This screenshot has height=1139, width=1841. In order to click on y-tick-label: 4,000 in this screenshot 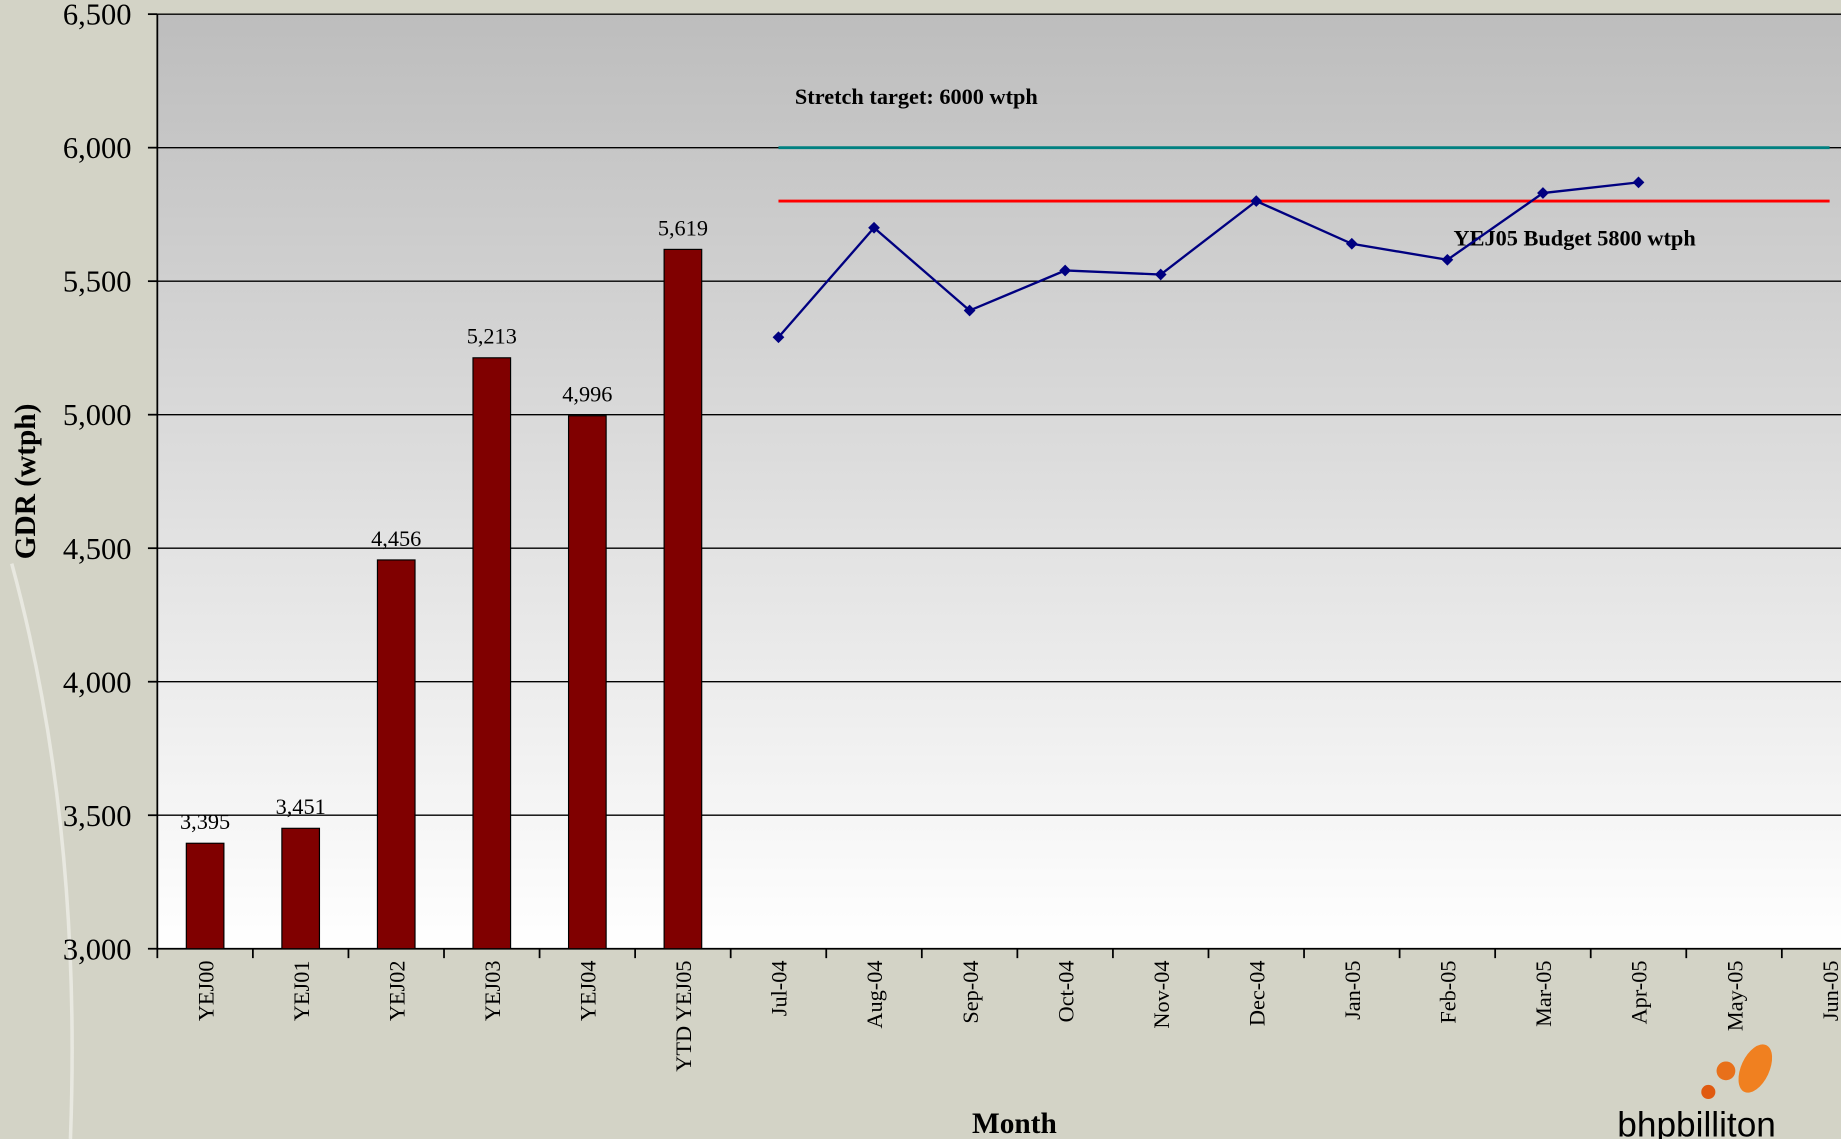, I will do `click(97, 682)`.